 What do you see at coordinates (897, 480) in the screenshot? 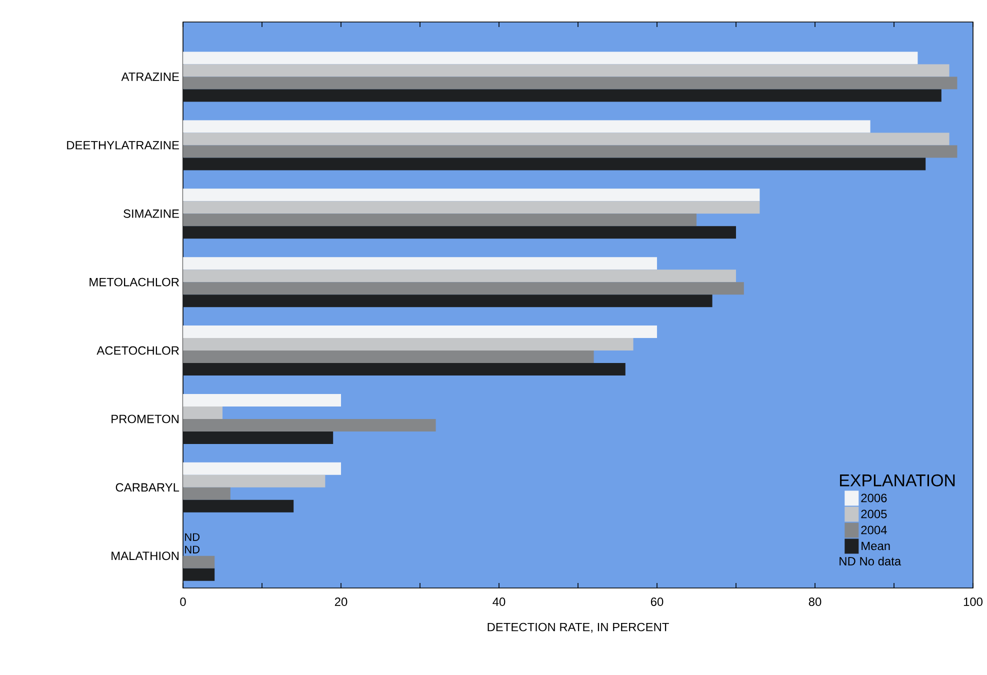
I see `legend-title: EXPLANATION` at bounding box center [897, 480].